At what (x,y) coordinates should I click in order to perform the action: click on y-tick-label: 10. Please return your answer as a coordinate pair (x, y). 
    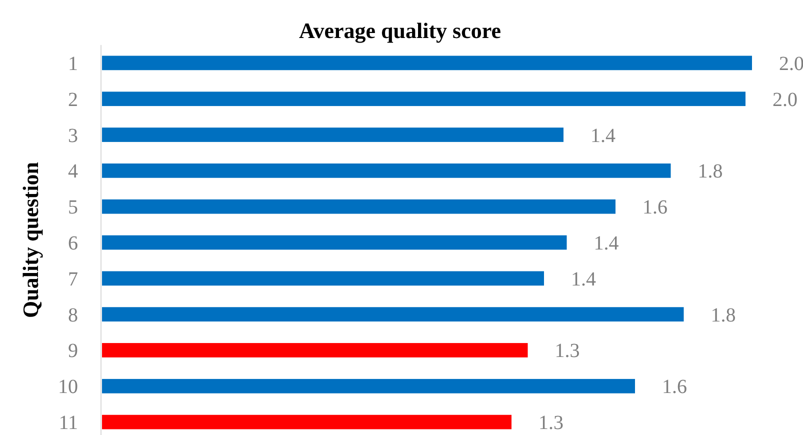
    Looking at the image, I should click on (68, 387).